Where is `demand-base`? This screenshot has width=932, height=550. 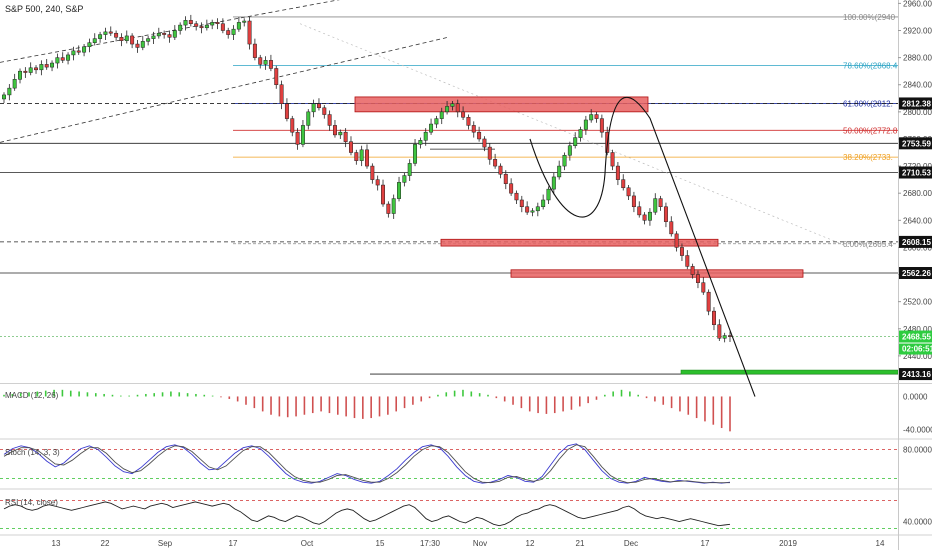 demand-base is located at coordinates (789, 372).